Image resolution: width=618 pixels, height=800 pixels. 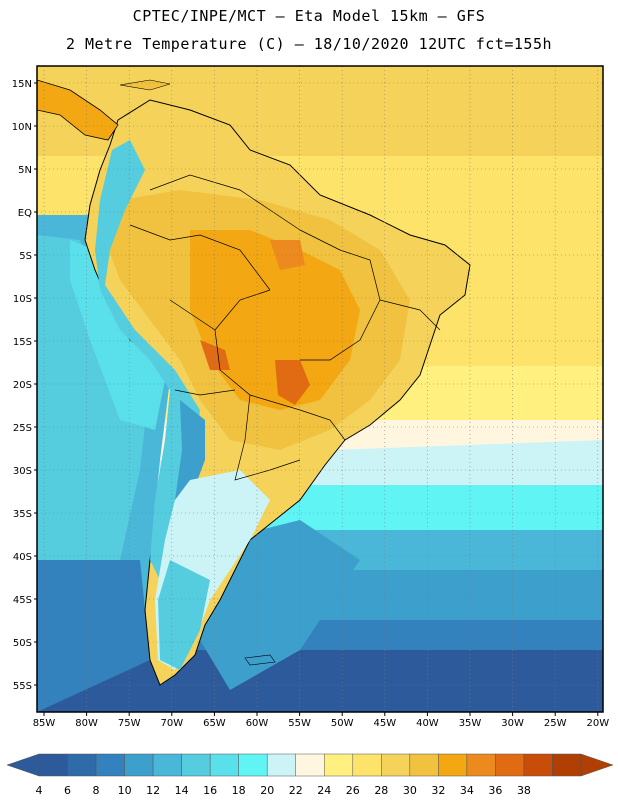 What do you see at coordinates (260, 660) in the screenshot?
I see `falkland-islands` at bounding box center [260, 660].